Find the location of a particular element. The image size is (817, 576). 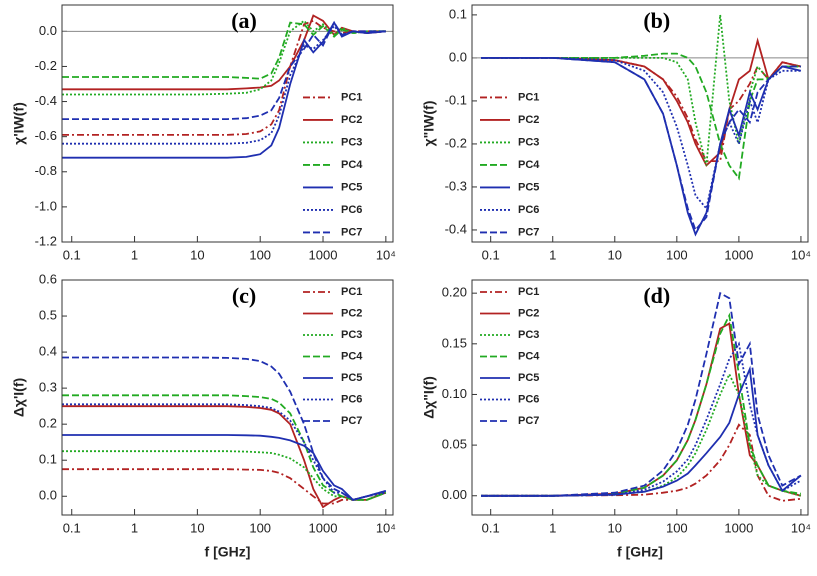

y-tick-label: 0.15 is located at coordinates (454, 342).